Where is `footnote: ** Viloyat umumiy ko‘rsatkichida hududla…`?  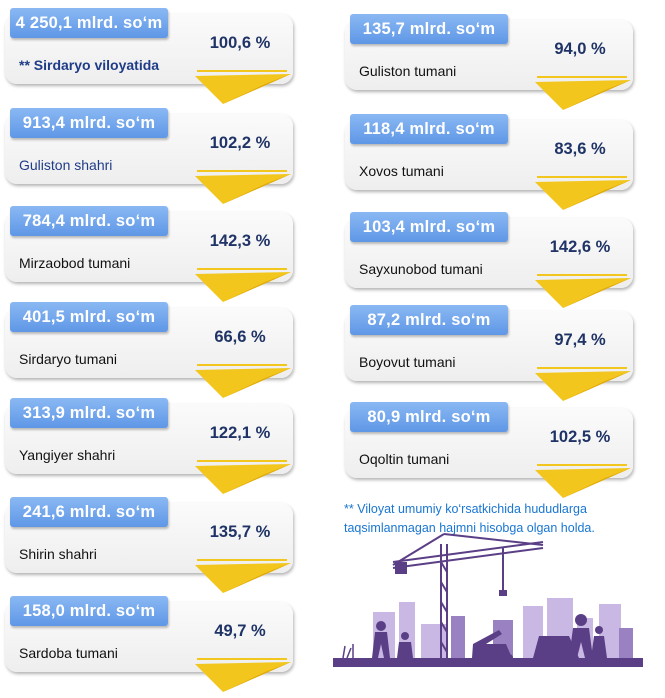
footnote: ** Viloyat umumiy ko‘rsatkichida hududla… is located at coordinates (469, 518).